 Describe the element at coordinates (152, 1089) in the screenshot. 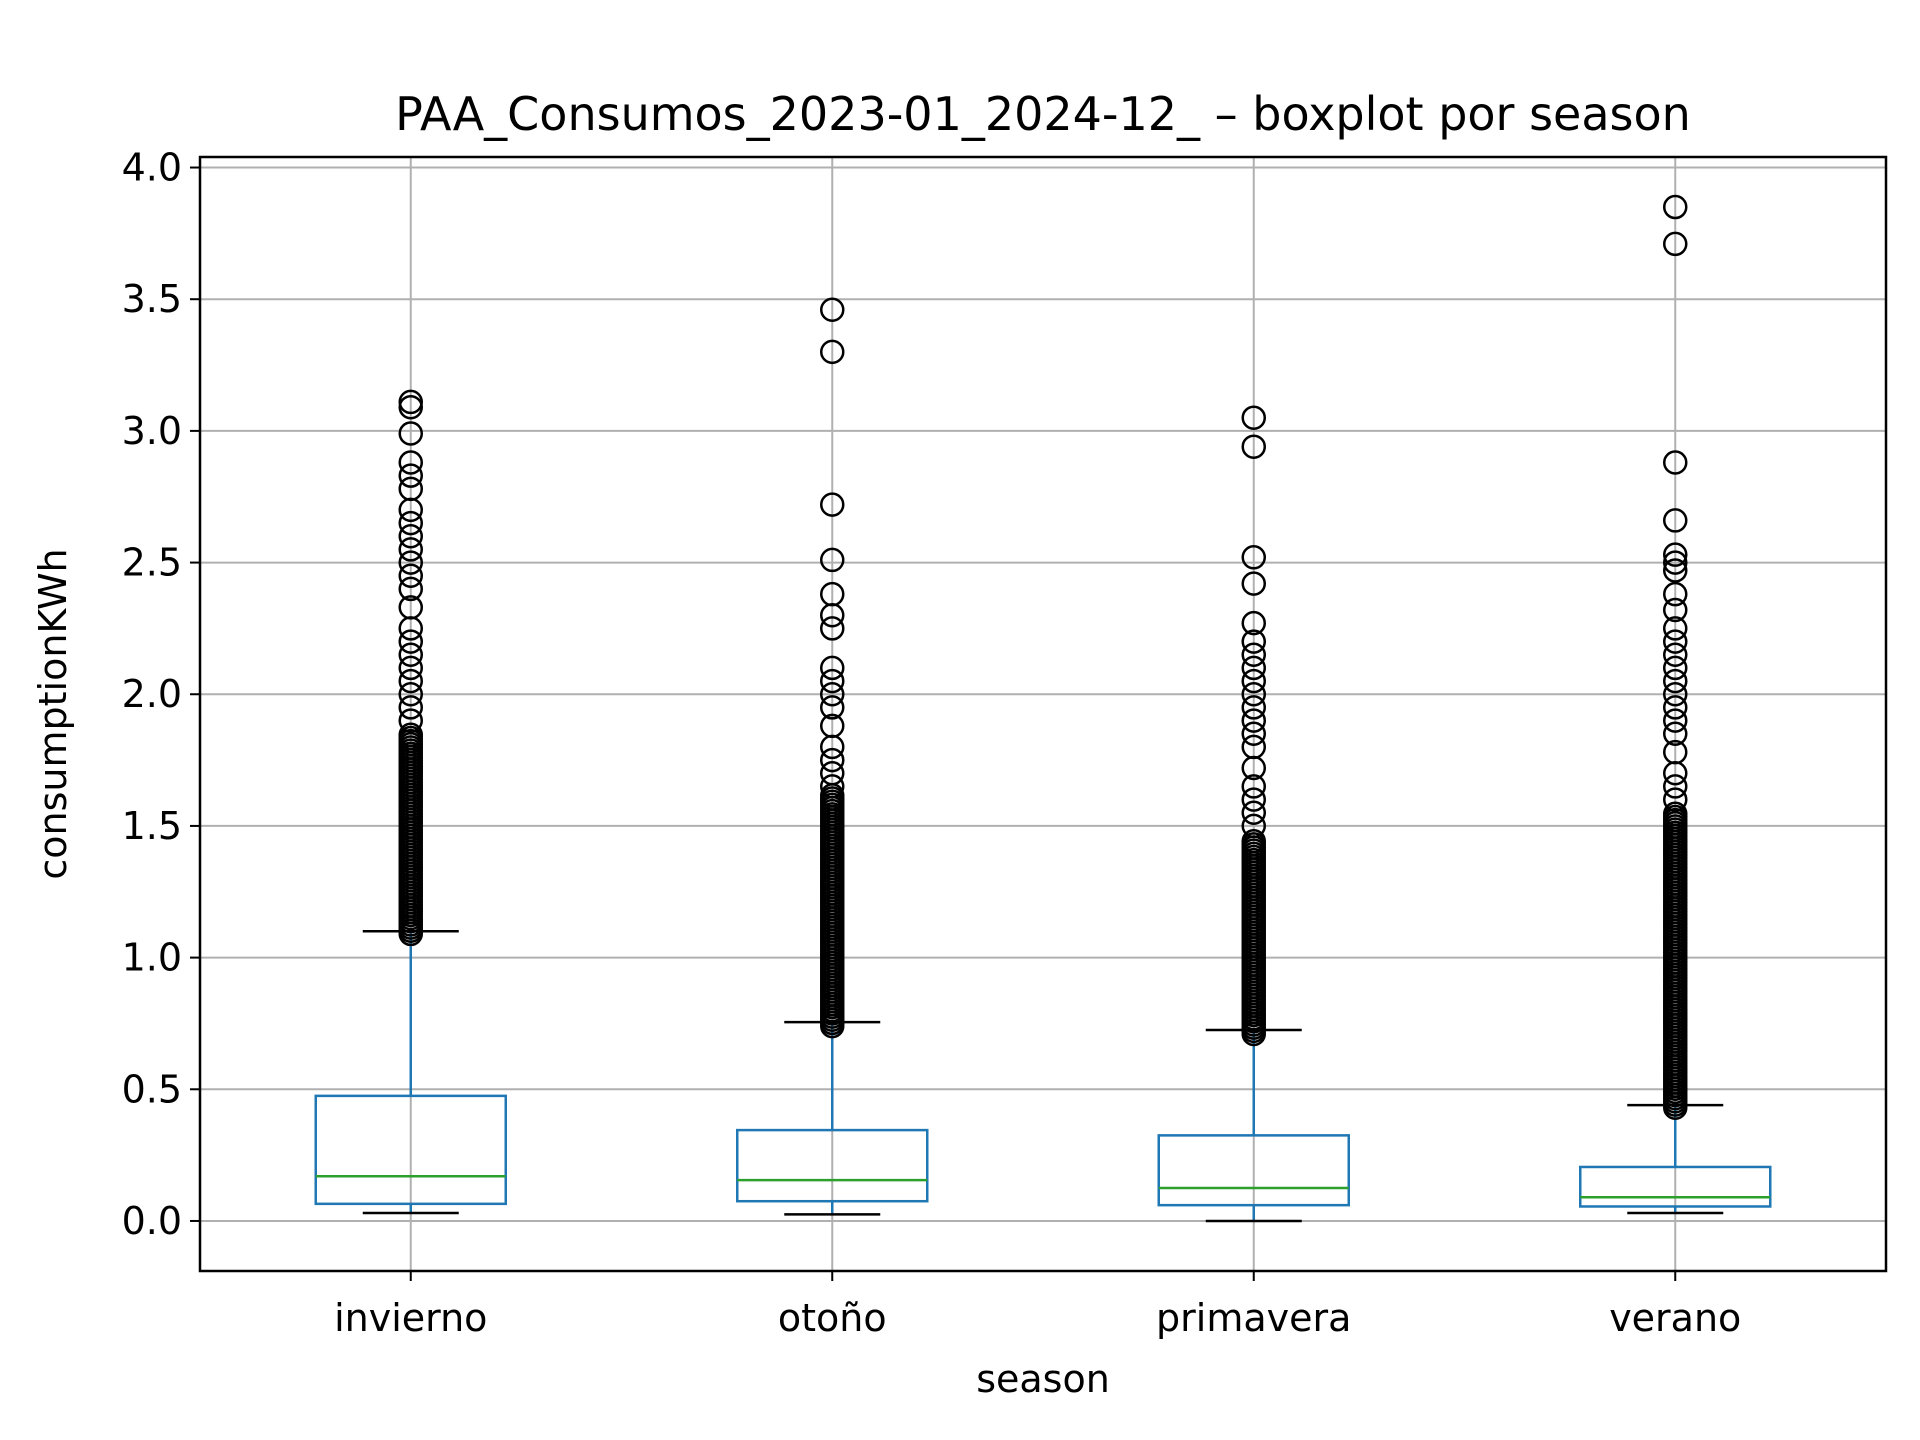

I see `y-tick-label: 0.5` at that location.